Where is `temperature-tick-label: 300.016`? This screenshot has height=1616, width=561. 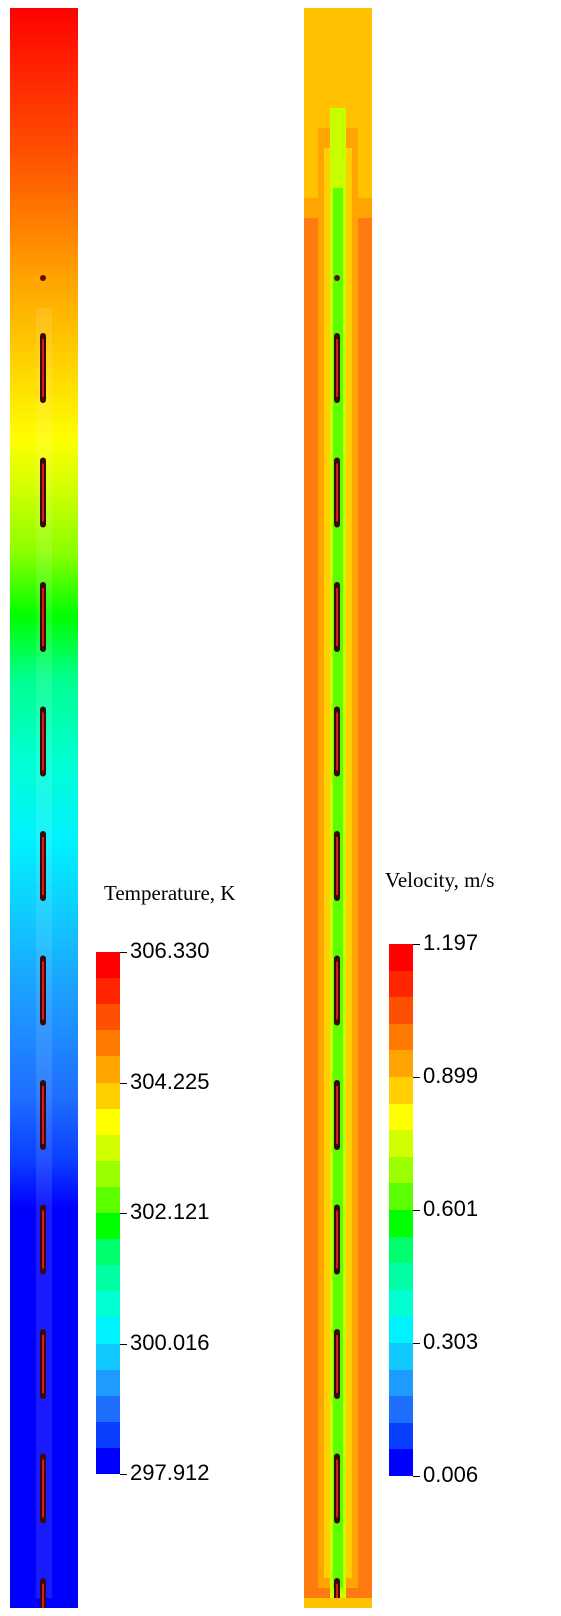
temperature-tick-label: 300.016 is located at coordinates (170, 1342).